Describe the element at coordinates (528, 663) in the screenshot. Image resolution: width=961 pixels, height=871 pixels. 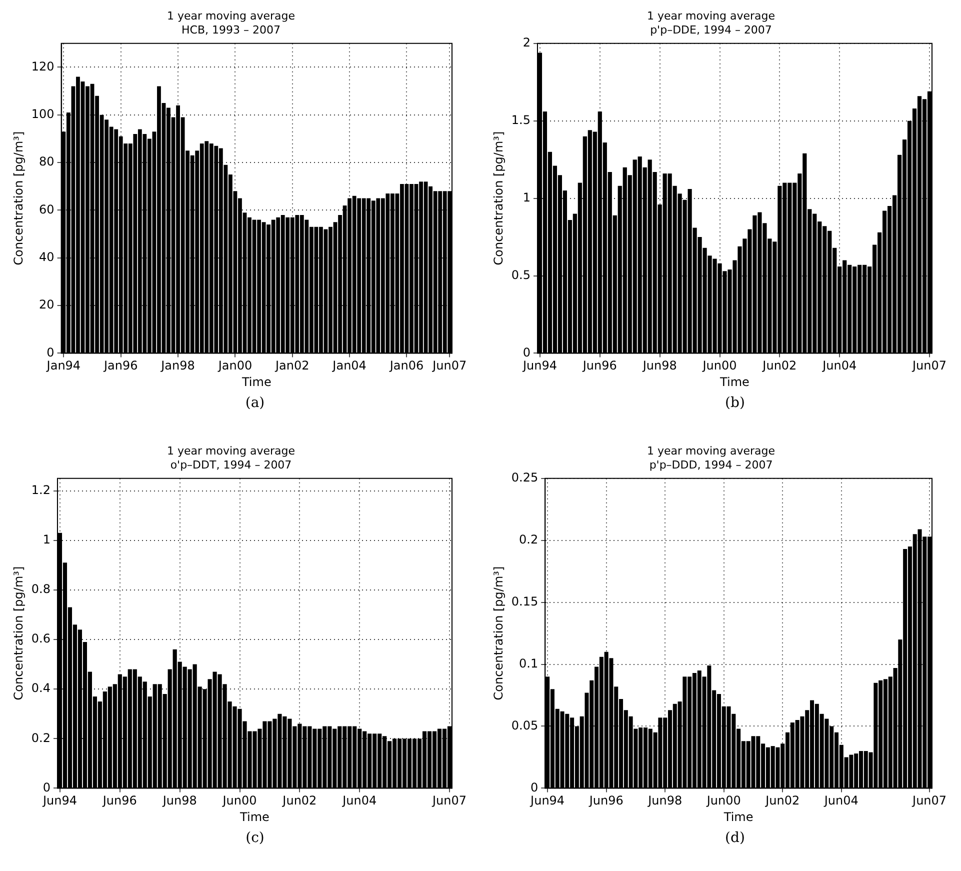
I see `y-tick-label: 0.1` at that location.